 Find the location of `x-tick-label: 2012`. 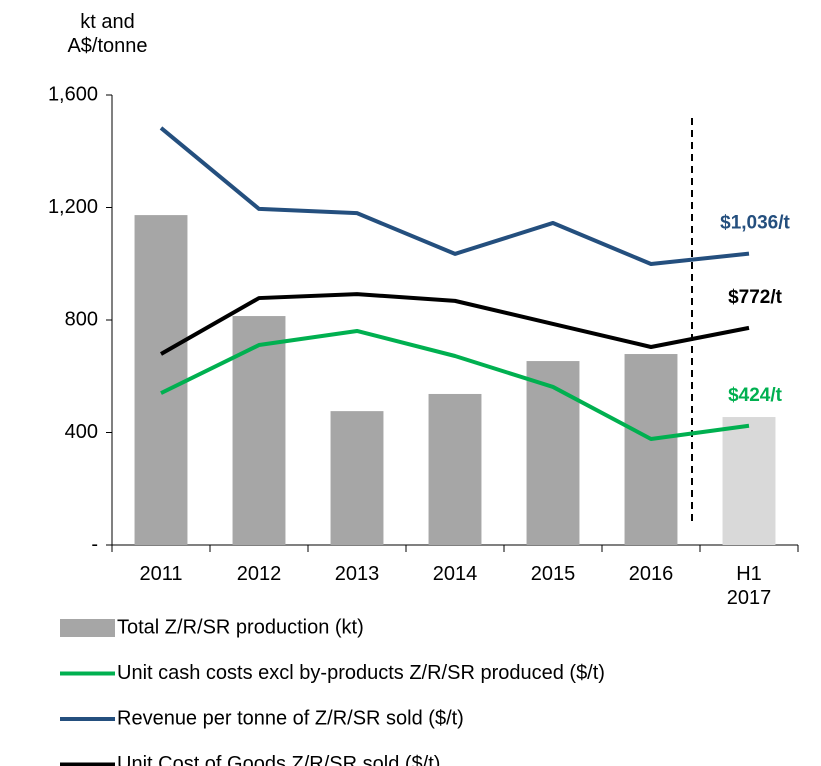

x-tick-label: 2012 is located at coordinates (259, 574).